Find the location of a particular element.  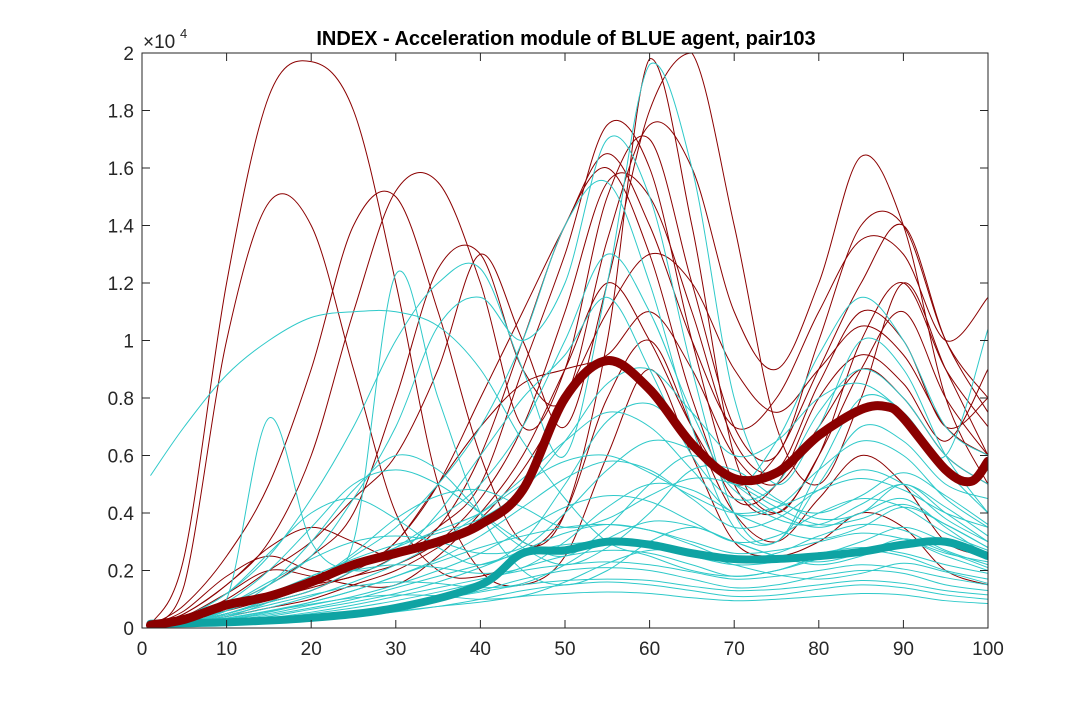

y-tick-label: 1.4 is located at coordinates (121, 227).